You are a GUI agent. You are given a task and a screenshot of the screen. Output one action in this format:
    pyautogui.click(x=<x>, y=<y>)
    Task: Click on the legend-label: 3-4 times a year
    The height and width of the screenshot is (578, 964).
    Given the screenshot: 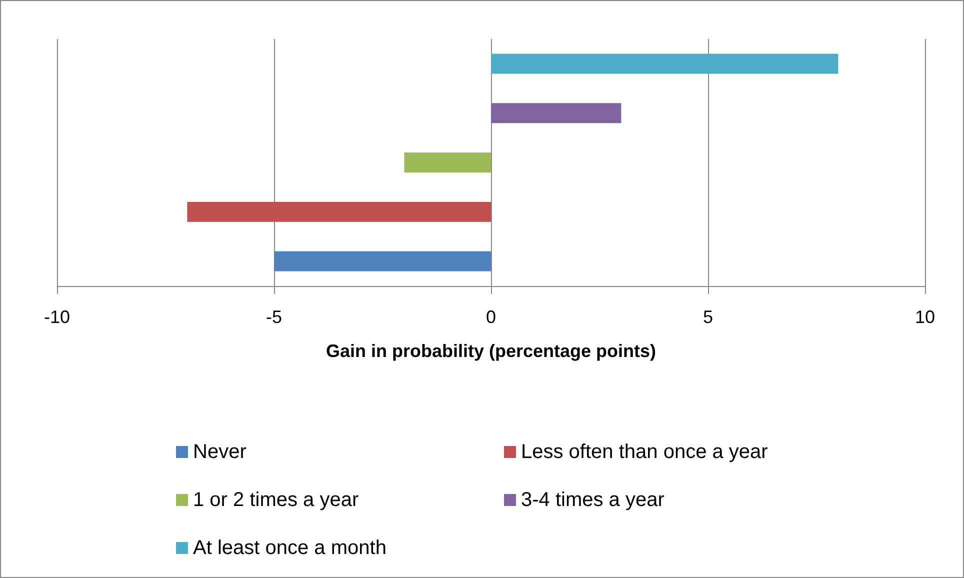 What is the action you would take?
    pyautogui.click(x=593, y=500)
    